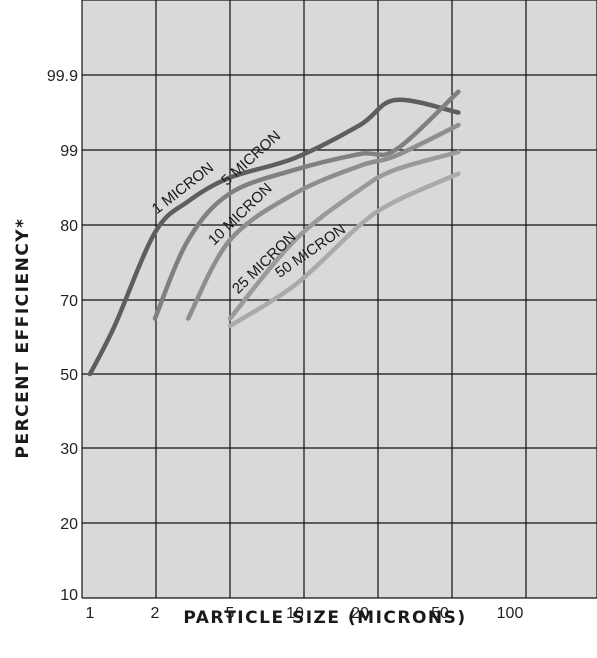 This screenshot has height=658, width=597. What do you see at coordinates (440, 613) in the screenshot?
I see `x-tick-label: 50` at bounding box center [440, 613].